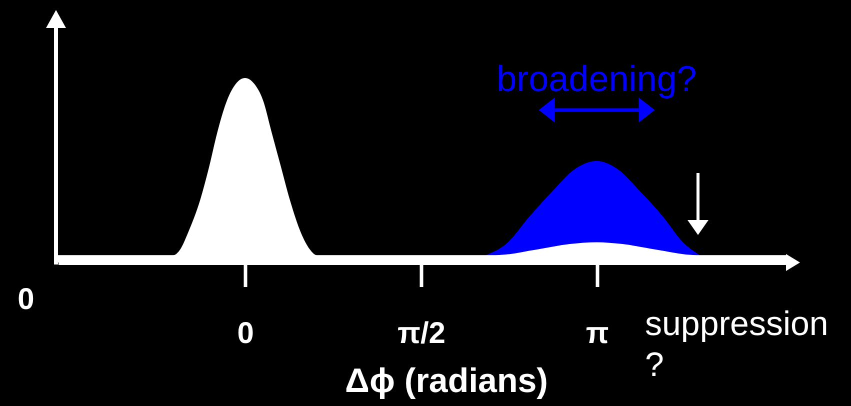  What do you see at coordinates (596, 78) in the screenshot?
I see `annotation: broadening?` at bounding box center [596, 78].